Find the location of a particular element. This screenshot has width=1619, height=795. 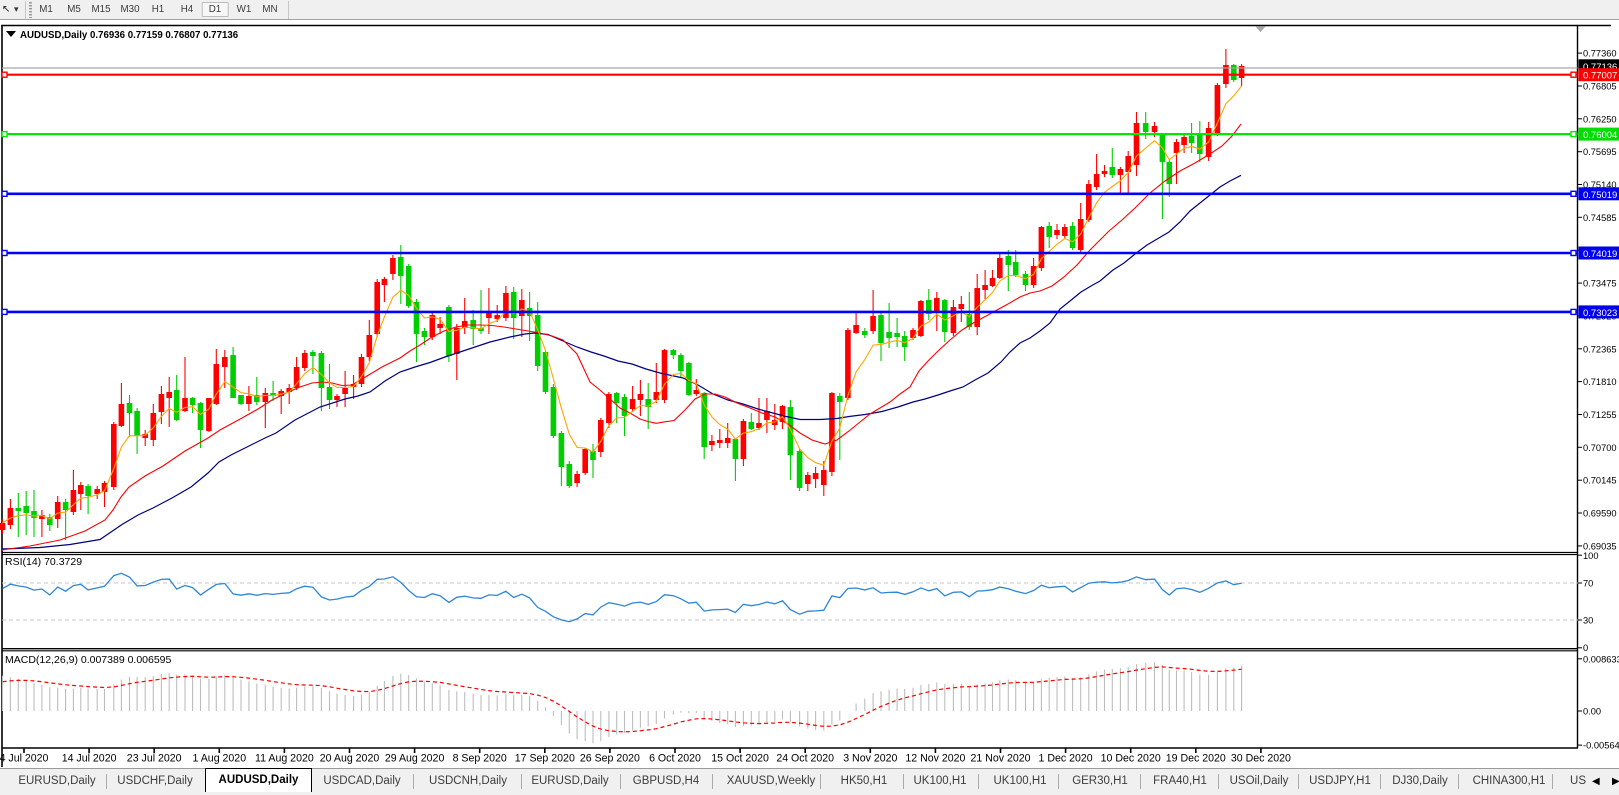

svg-text: 8 Sep 2020 is located at coordinates (480, 759).